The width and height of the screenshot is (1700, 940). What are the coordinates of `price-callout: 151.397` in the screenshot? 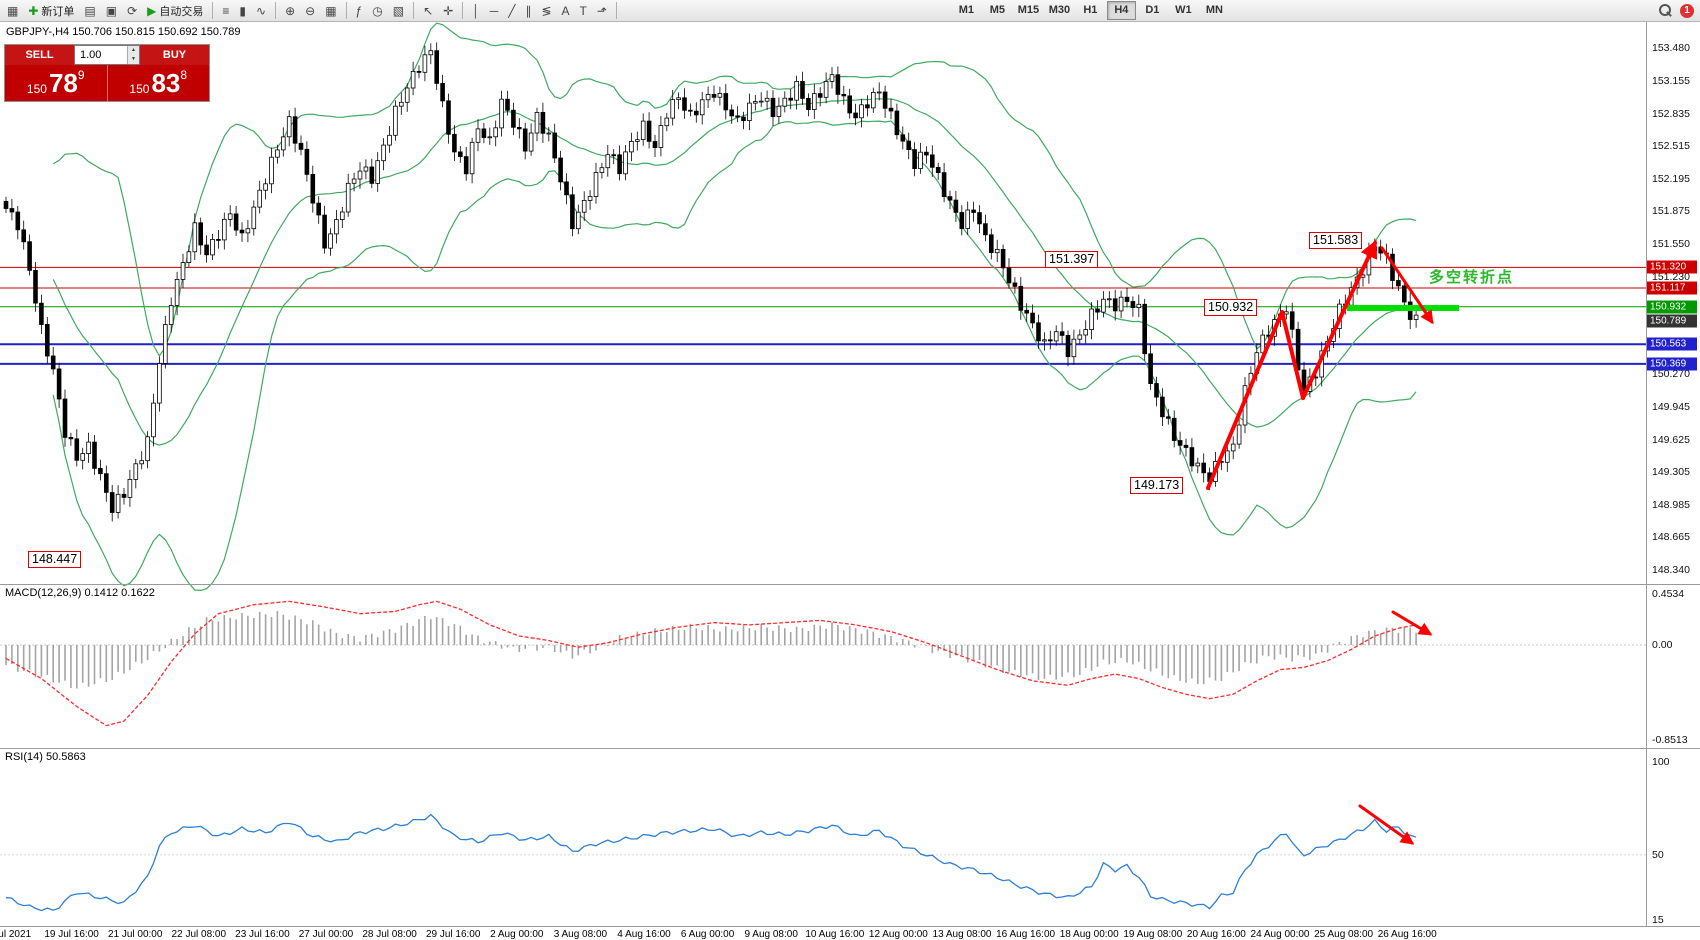 It's located at (1072, 259).